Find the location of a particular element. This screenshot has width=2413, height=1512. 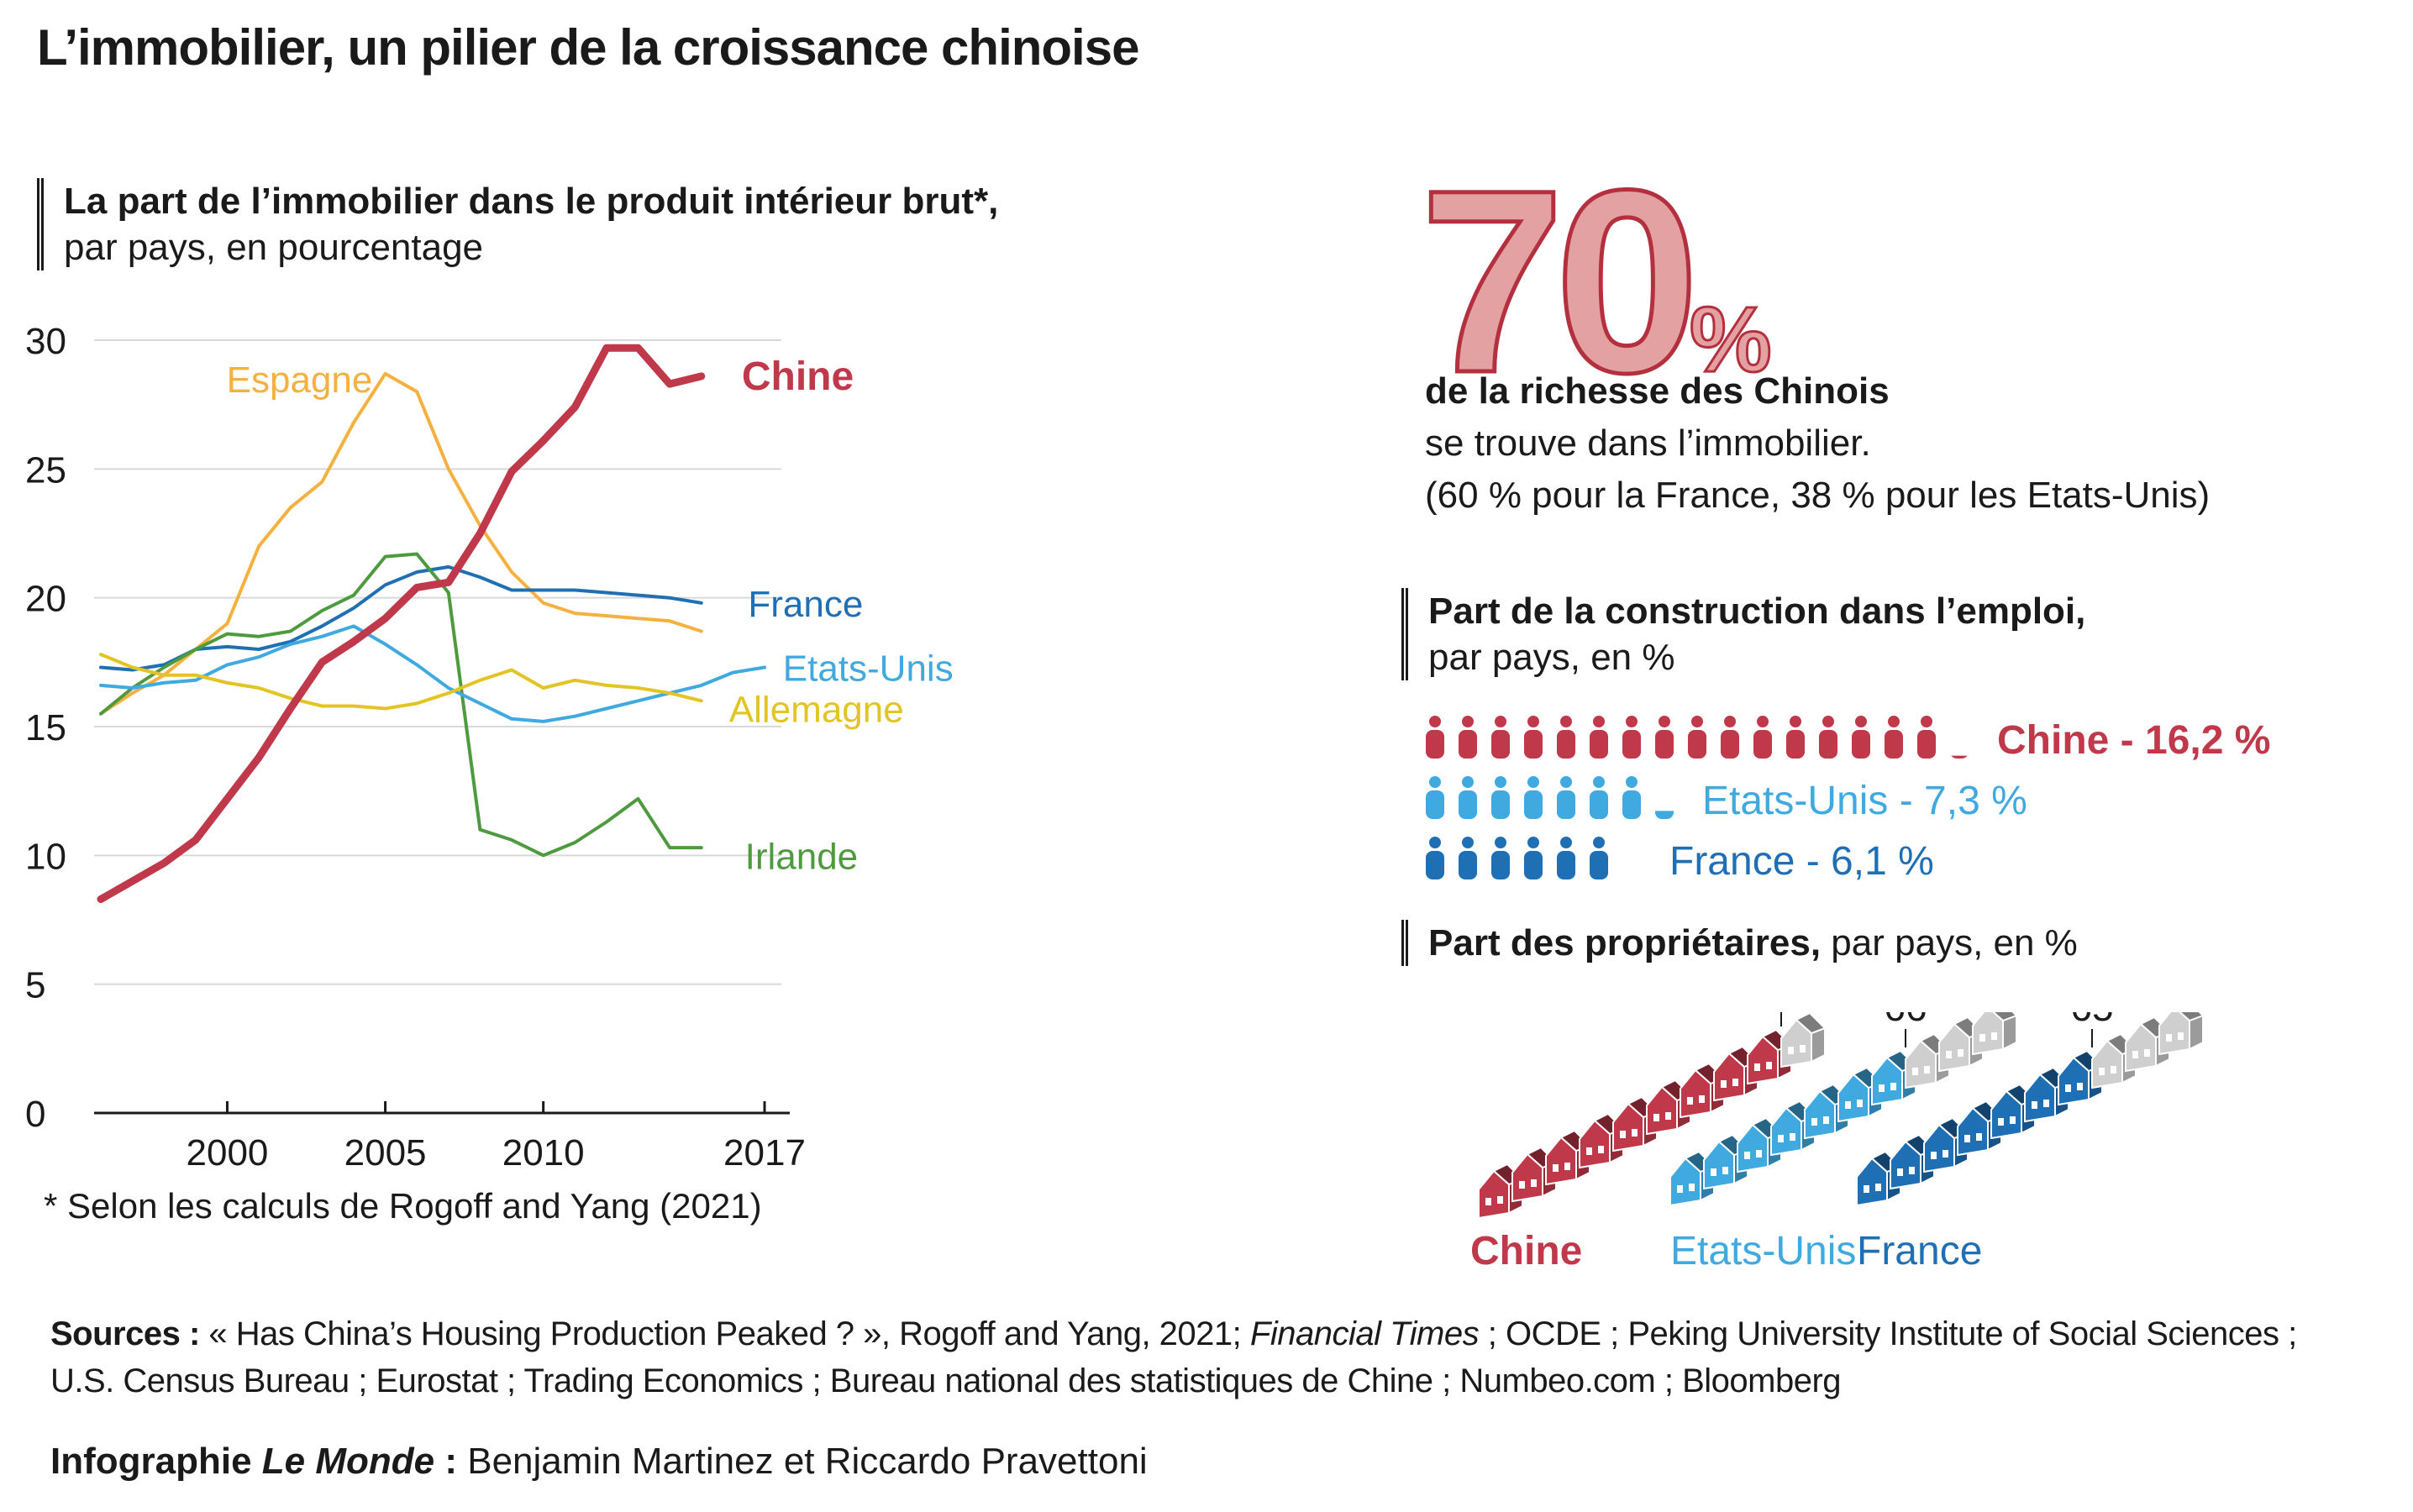

x-tick-label: 2000 is located at coordinates (228, 1152).